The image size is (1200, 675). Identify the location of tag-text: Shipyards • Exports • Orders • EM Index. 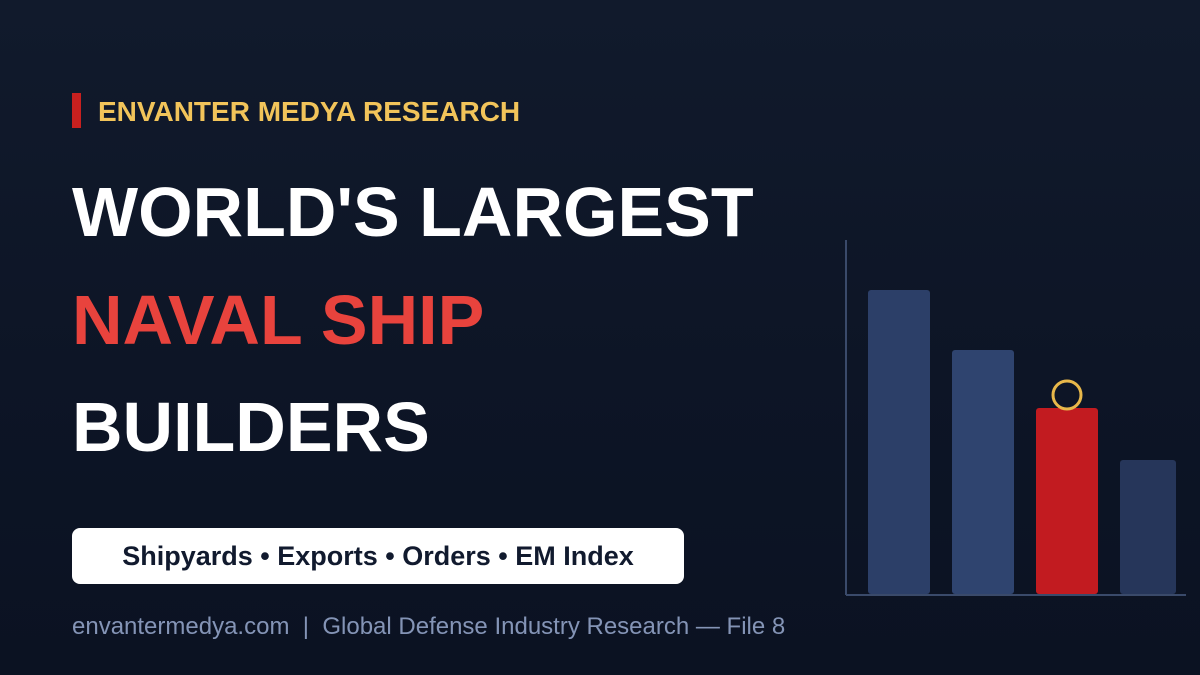
(378, 555).